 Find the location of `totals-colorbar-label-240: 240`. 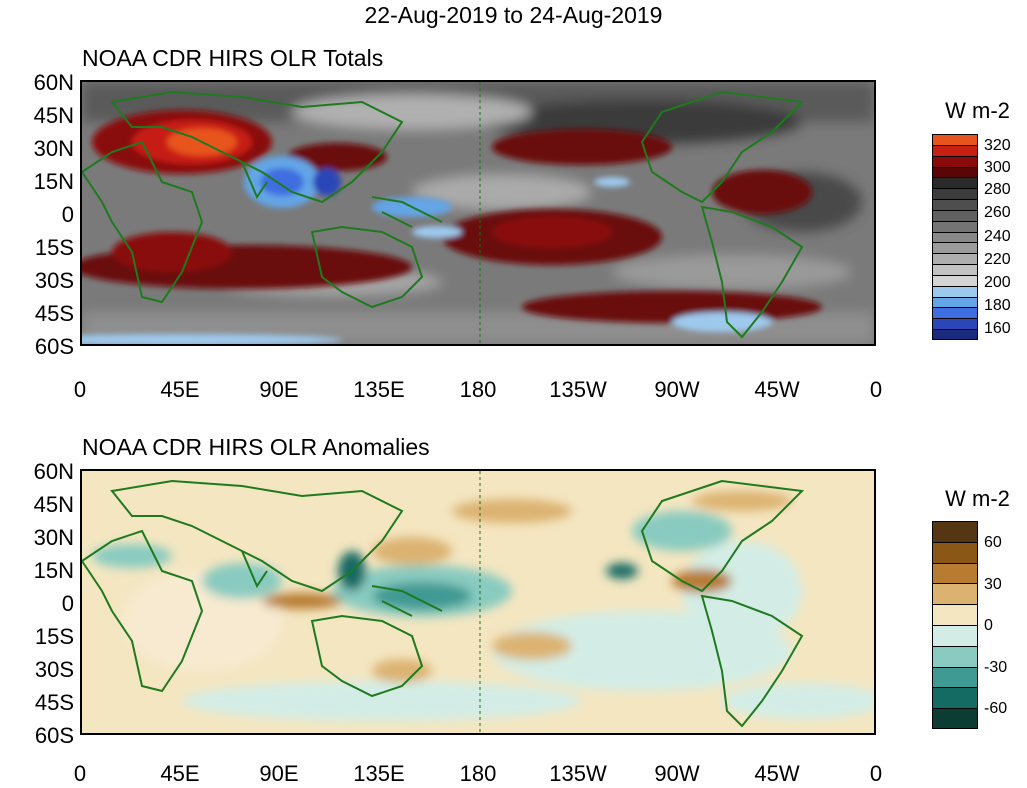

totals-colorbar-label-240: 240 is located at coordinates (997, 236).